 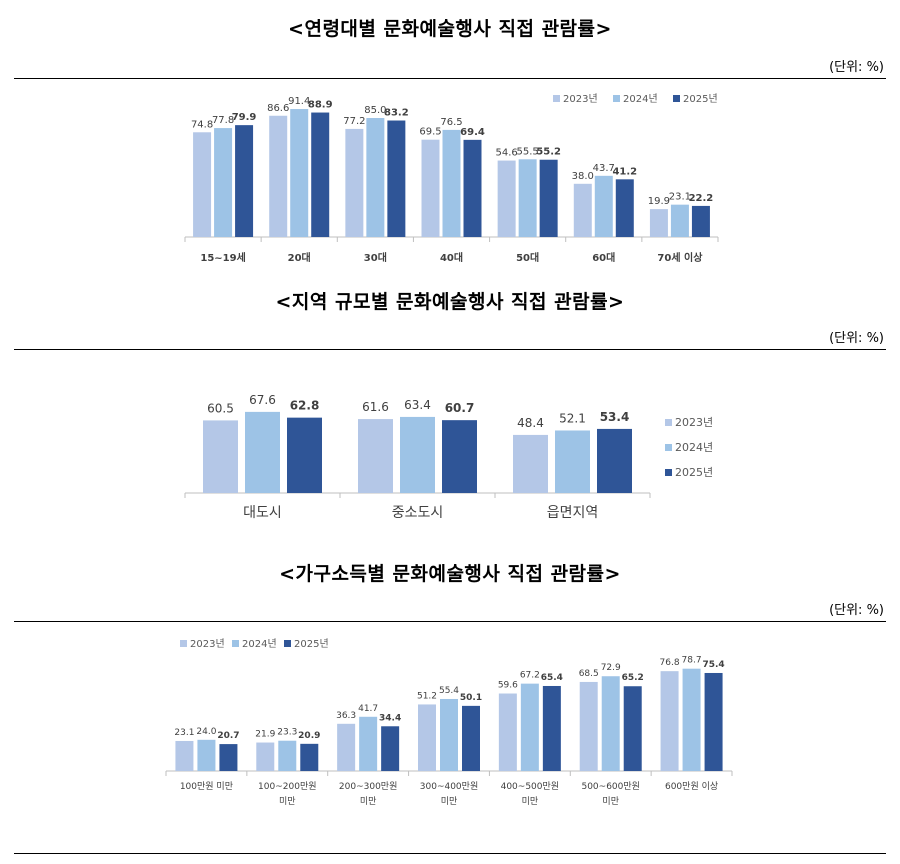 What do you see at coordinates (222, 257) in the screenshot?
I see `category-label: 15~19세` at bounding box center [222, 257].